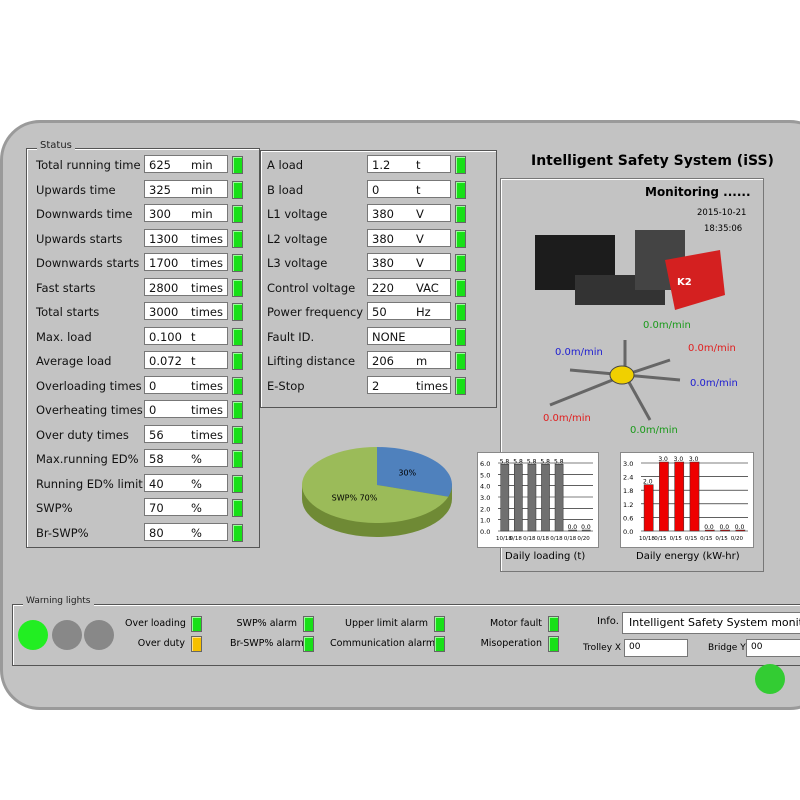  I want to click on warning-label: SWP% alarm, so click(266, 623).